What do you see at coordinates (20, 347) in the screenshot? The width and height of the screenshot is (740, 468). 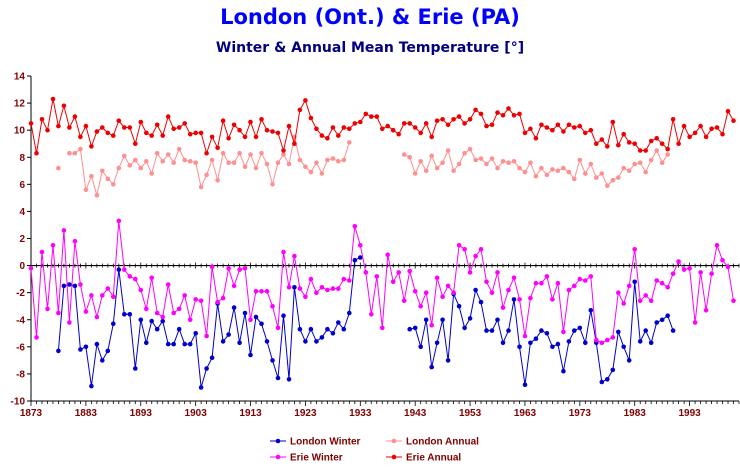 I see `y-tick-label: -6` at bounding box center [20, 347].